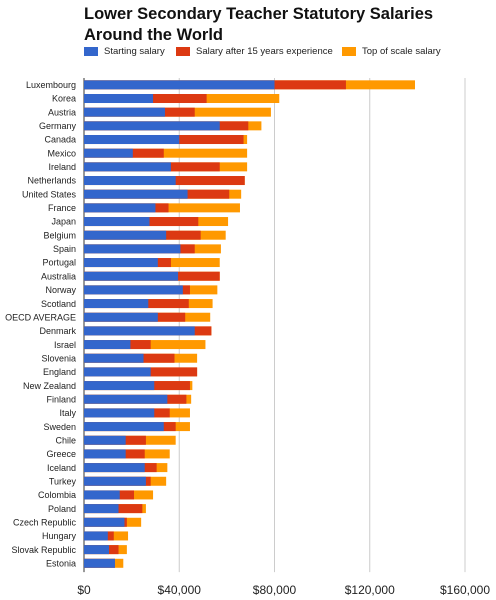 The image size is (496, 600). Describe the element at coordinates (275, 590) in the screenshot. I see `x-tick-label: $80,000` at that location.